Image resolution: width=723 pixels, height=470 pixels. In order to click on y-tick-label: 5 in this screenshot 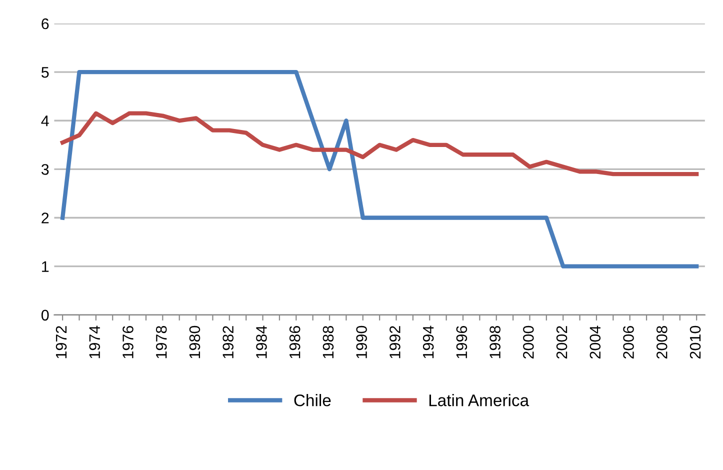, I will do `click(45, 72)`.